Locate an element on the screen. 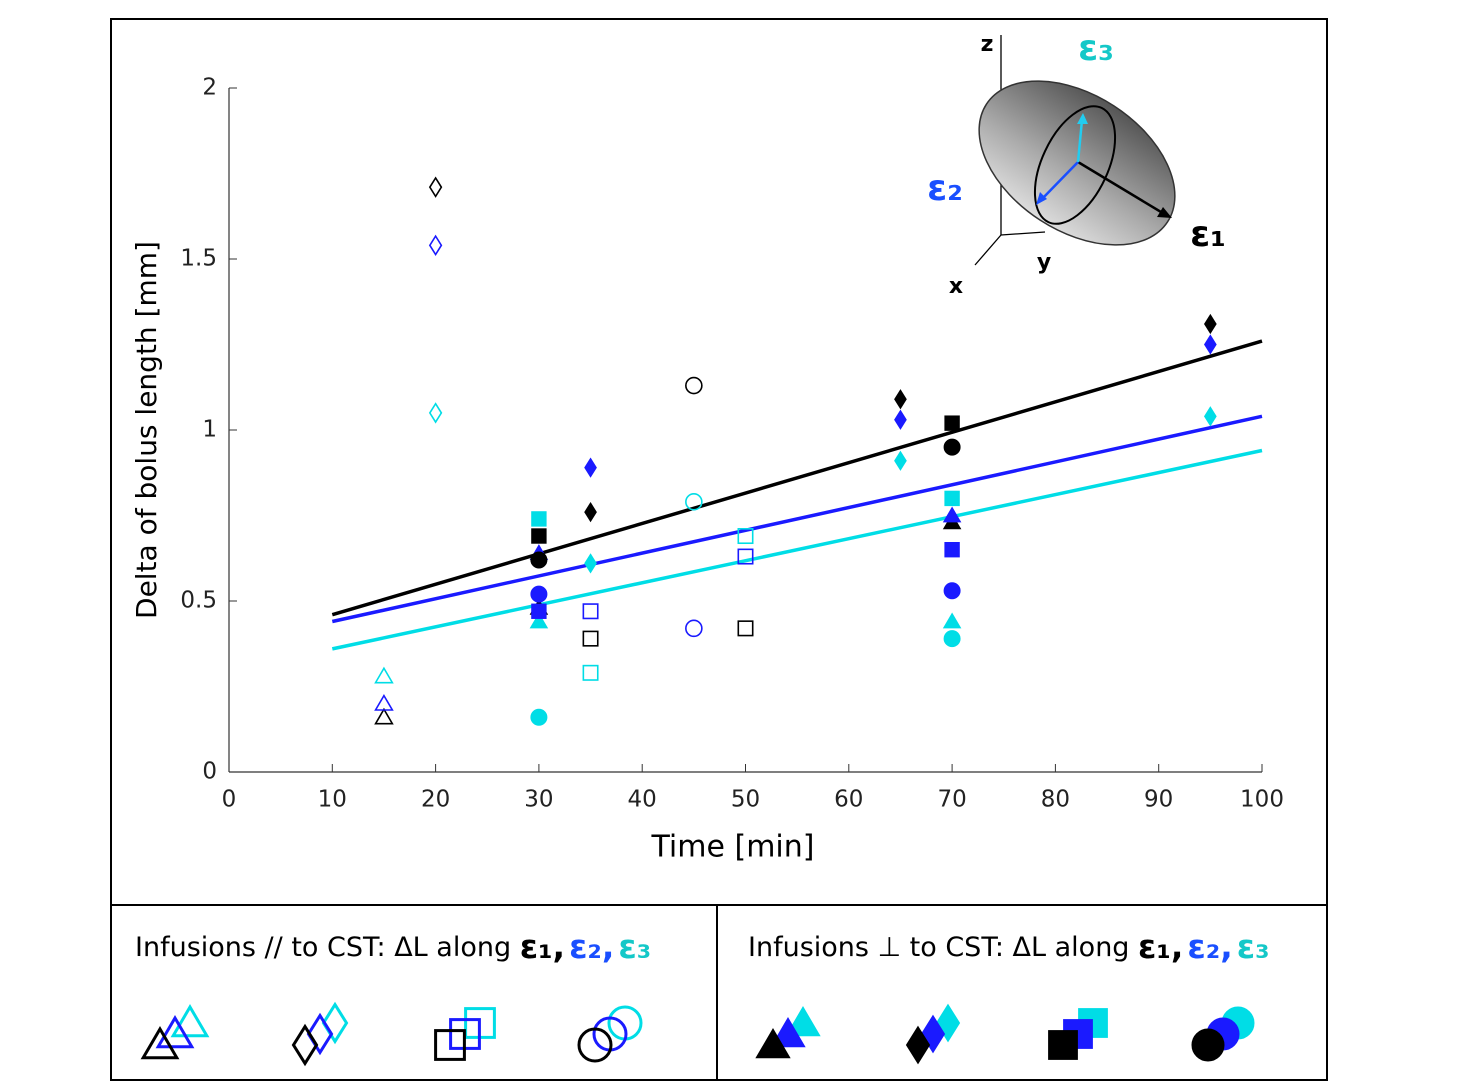 The width and height of the screenshot is (1466, 1082). x-tick-label: 10 is located at coordinates (332, 800).